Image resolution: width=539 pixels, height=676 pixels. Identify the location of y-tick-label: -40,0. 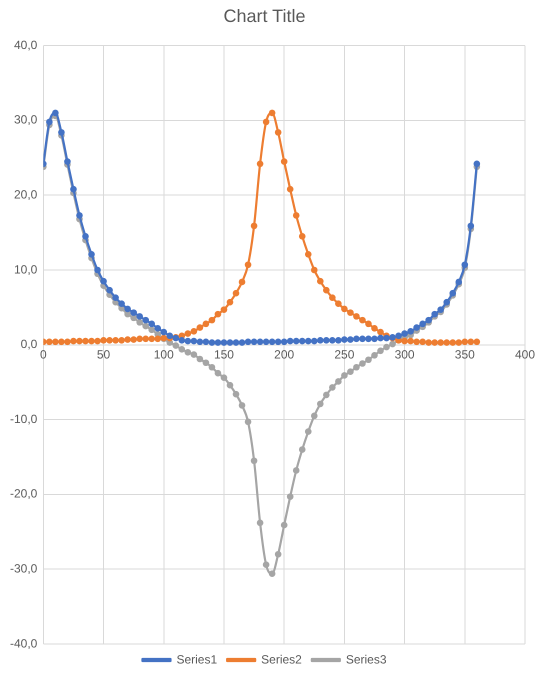
(24, 643).